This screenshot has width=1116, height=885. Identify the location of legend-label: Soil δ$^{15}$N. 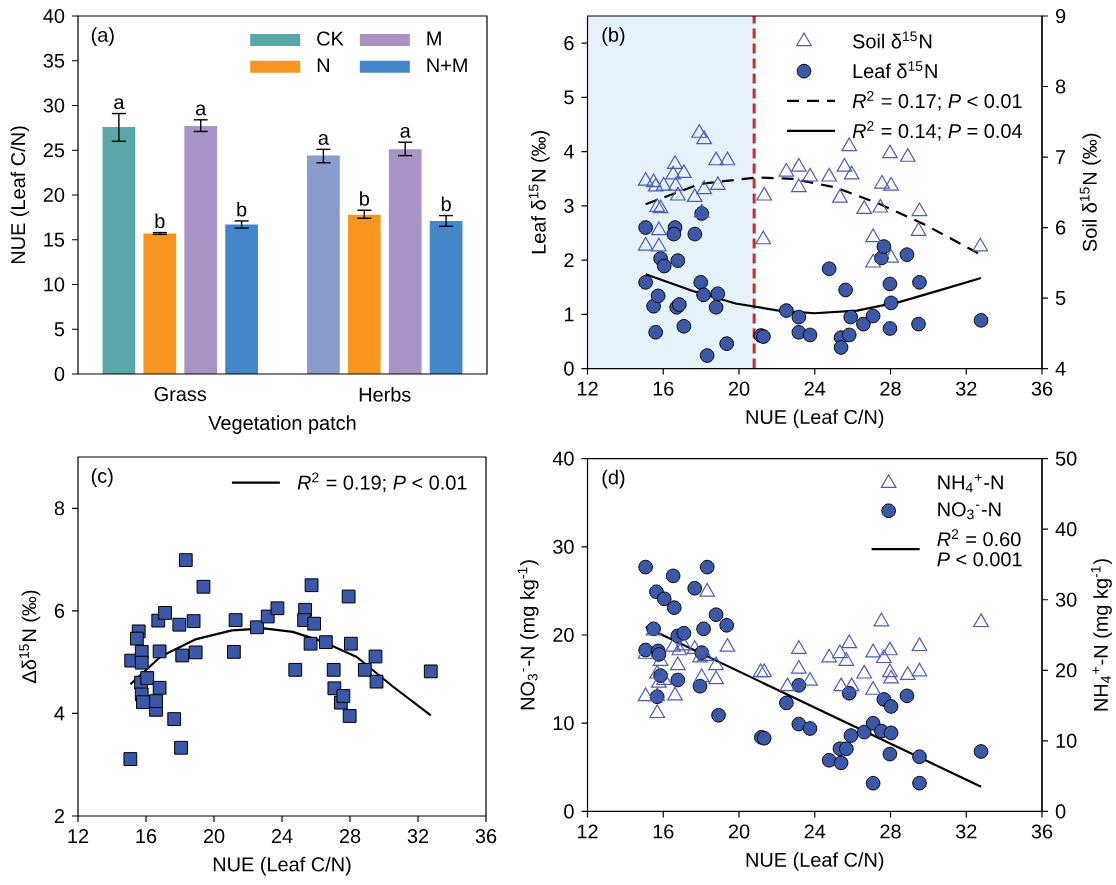
(892, 40).